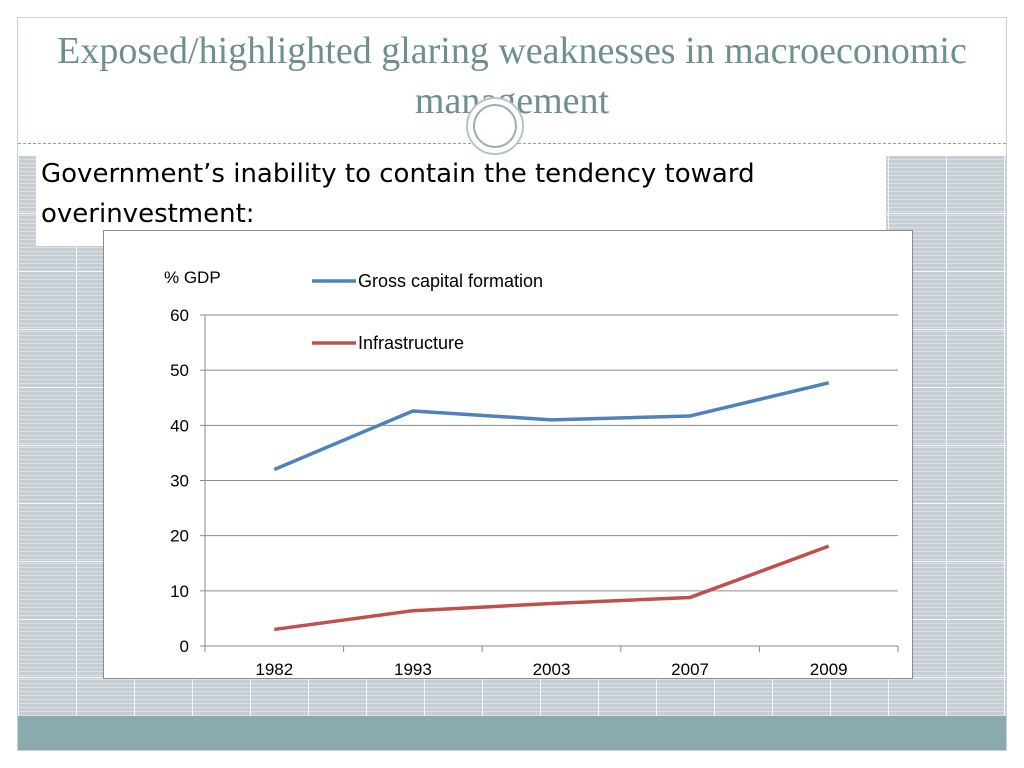 The width and height of the screenshot is (1024, 768). I want to click on bottom-bar, so click(512, 733).